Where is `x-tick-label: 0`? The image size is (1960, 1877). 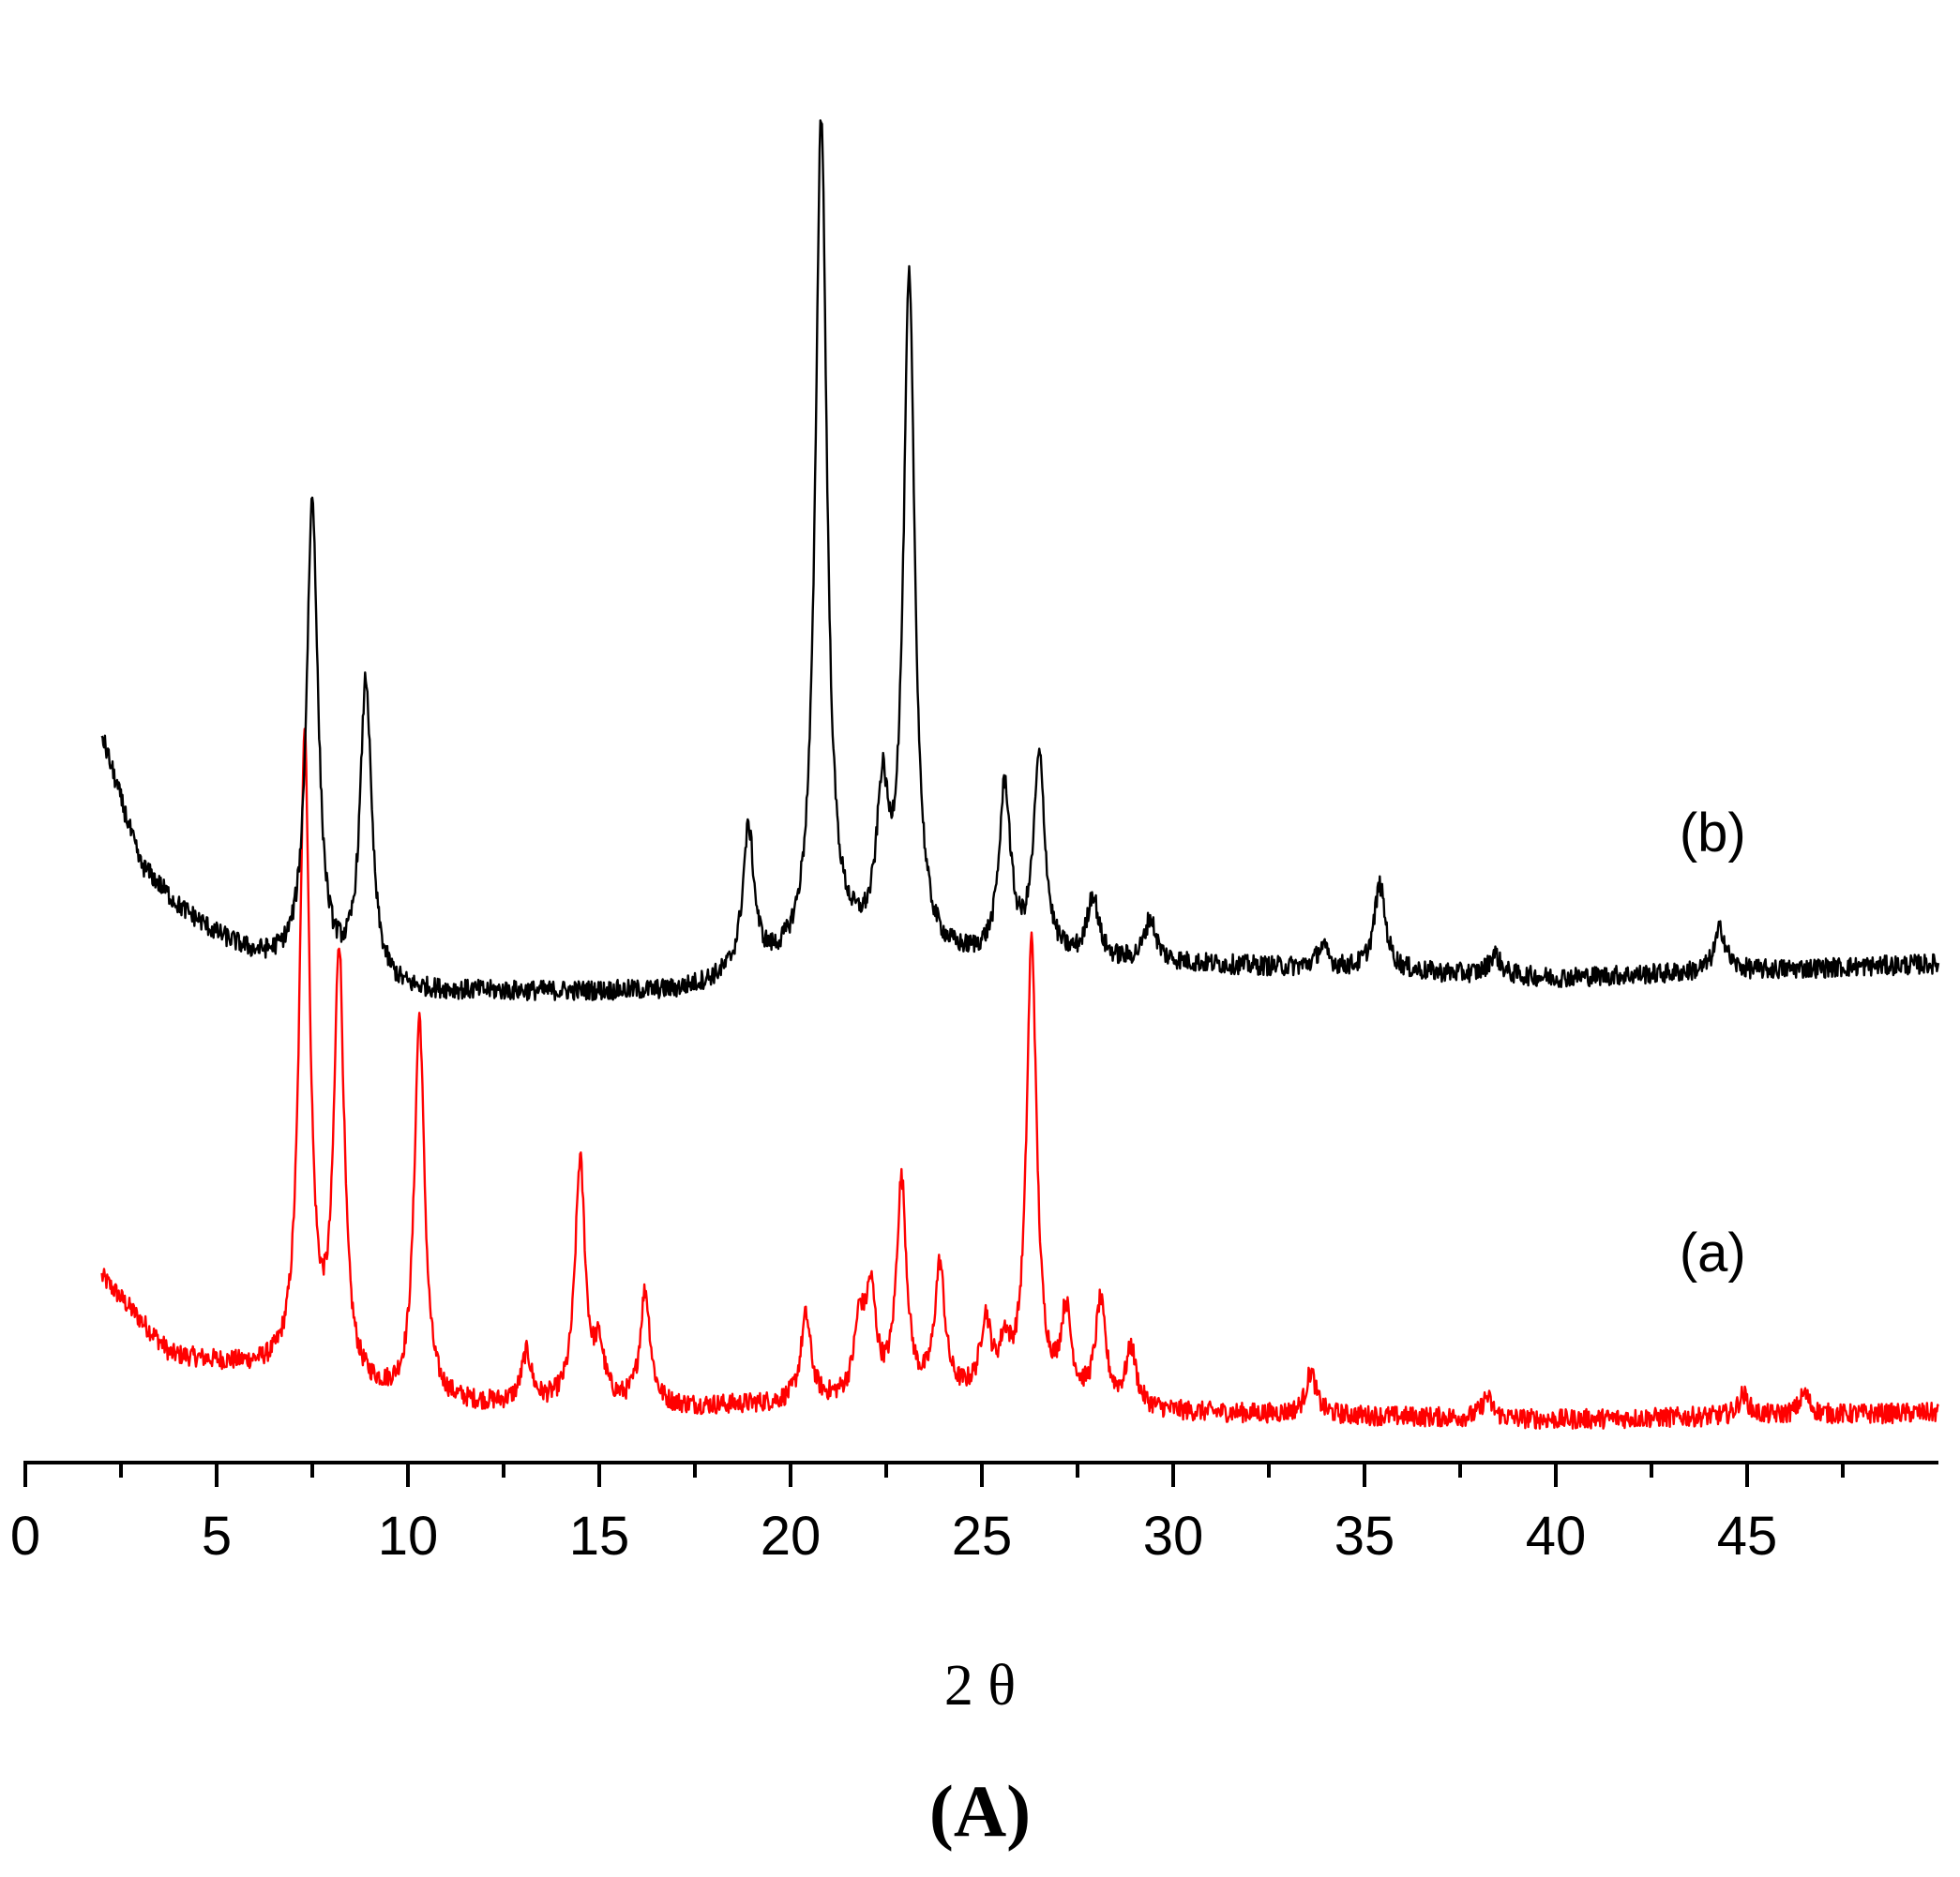 x-tick-label: 0 is located at coordinates (25, 1536).